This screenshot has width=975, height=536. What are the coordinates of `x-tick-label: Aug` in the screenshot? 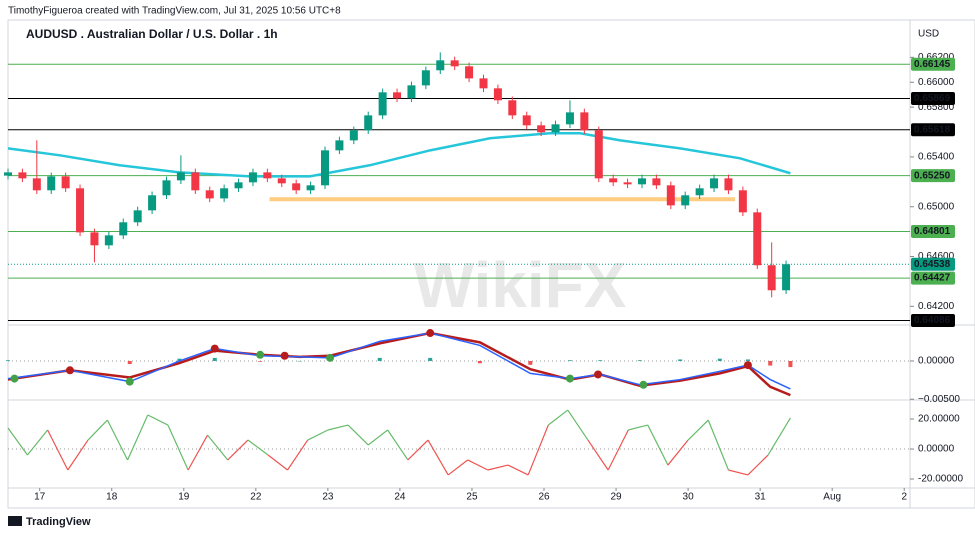 It's located at (832, 497).